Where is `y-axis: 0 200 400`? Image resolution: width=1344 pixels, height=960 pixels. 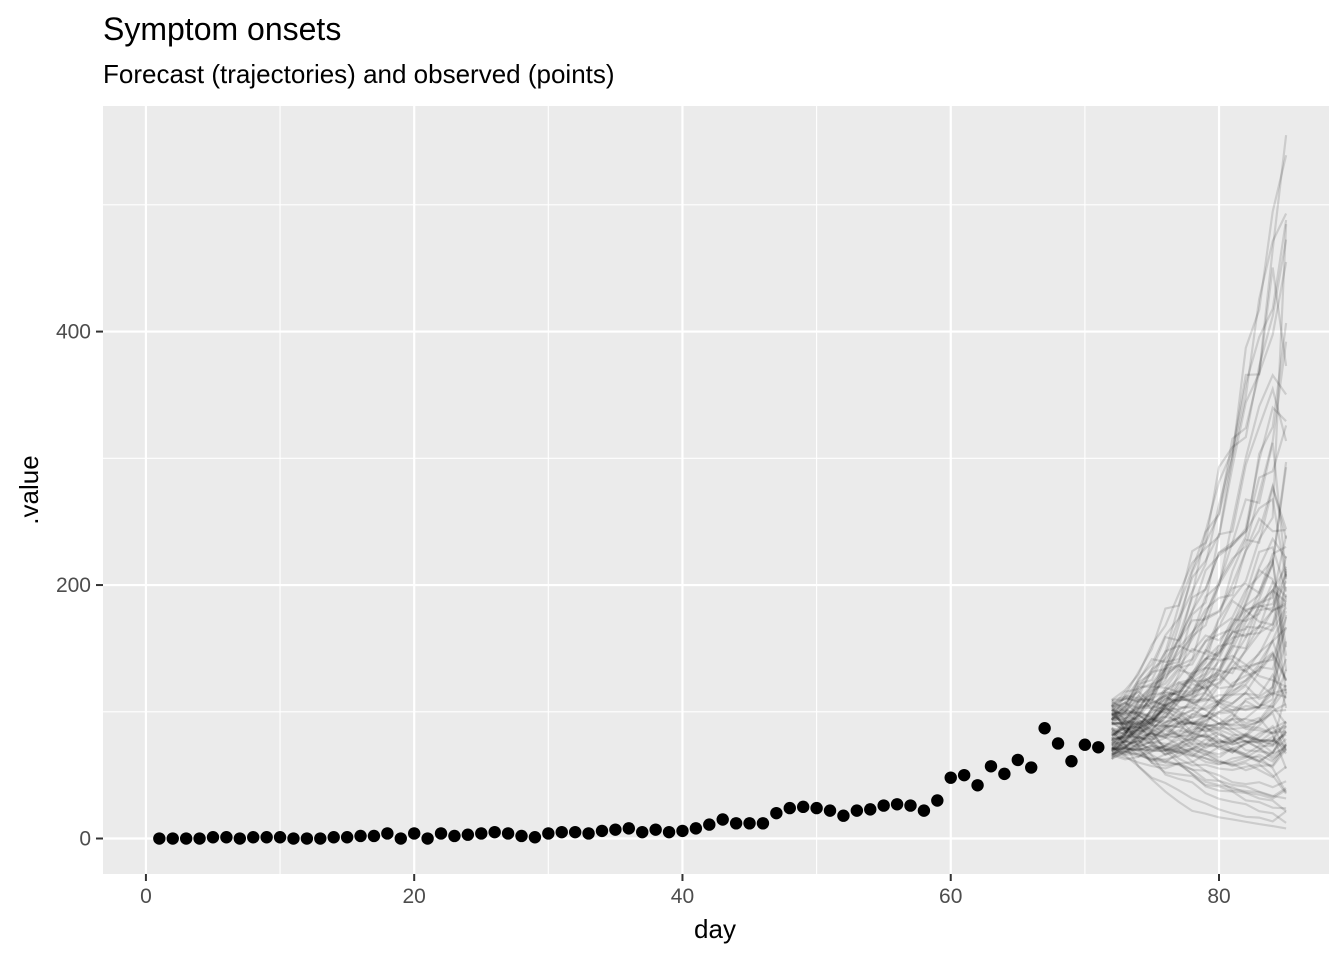 y-axis: 0 200 400 is located at coordinates (79, 586).